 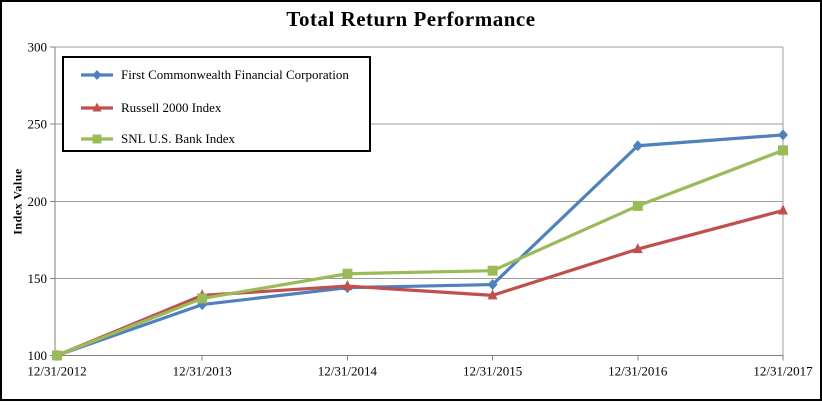 I want to click on legend-item-snl-us-bank: SNL U.S. Bank Index, so click(x=149, y=139).